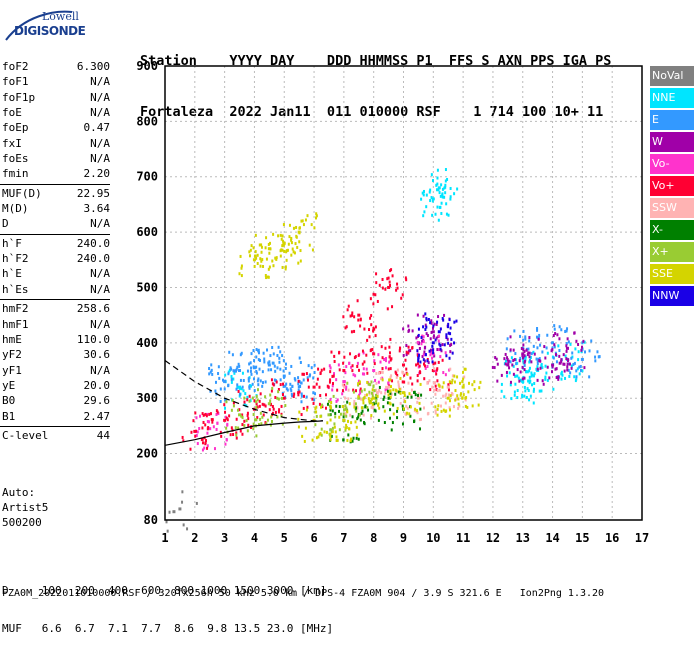  What do you see at coordinates (9, 401) in the screenshot?
I see `param-label: B0` at bounding box center [9, 401].